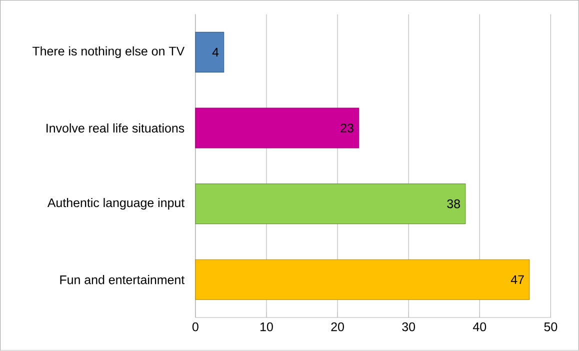  What do you see at coordinates (215, 52) in the screenshot?
I see `data-label: 4` at bounding box center [215, 52].